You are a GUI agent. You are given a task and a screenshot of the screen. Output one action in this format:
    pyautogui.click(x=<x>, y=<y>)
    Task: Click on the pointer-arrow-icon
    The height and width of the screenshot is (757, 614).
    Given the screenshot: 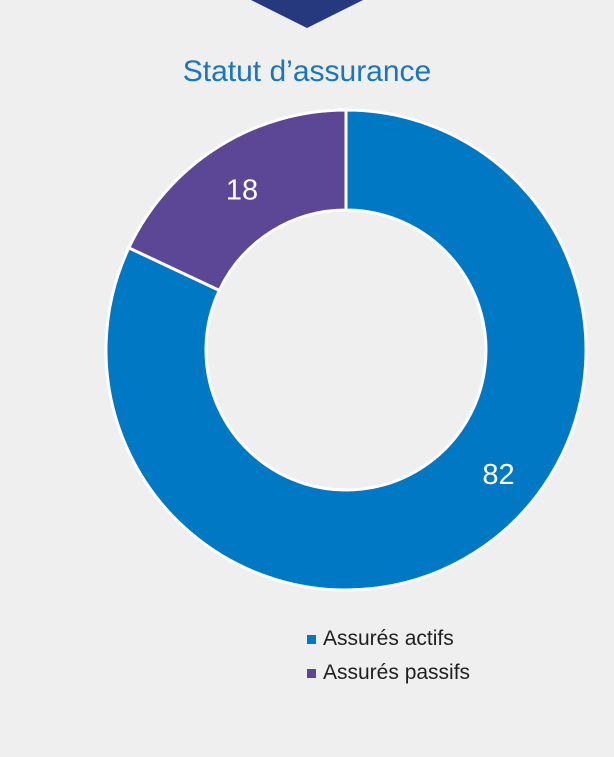 What is the action you would take?
    pyautogui.click(x=307, y=14)
    